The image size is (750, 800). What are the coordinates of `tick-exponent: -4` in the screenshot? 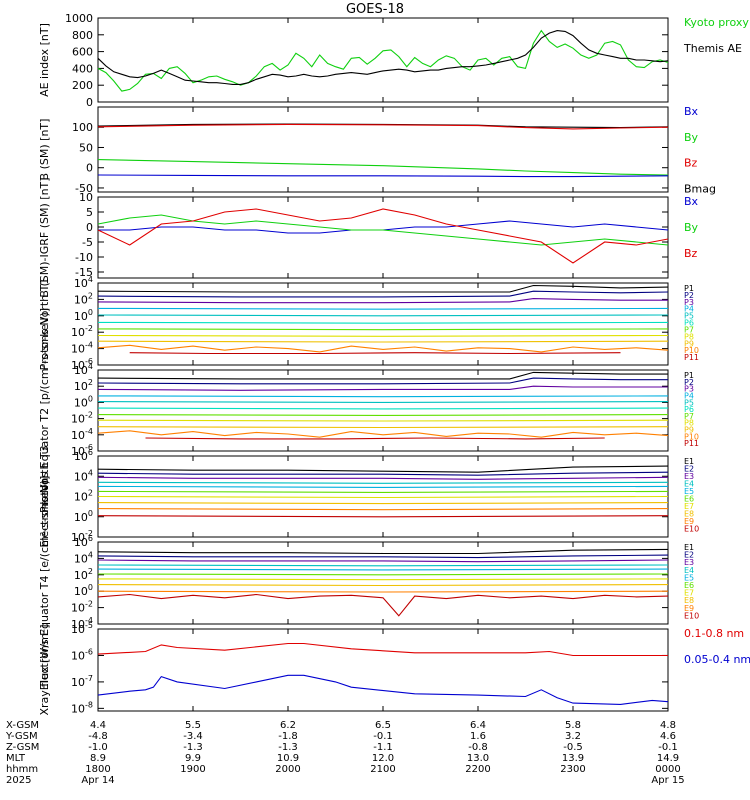 It's located at (89, 345).